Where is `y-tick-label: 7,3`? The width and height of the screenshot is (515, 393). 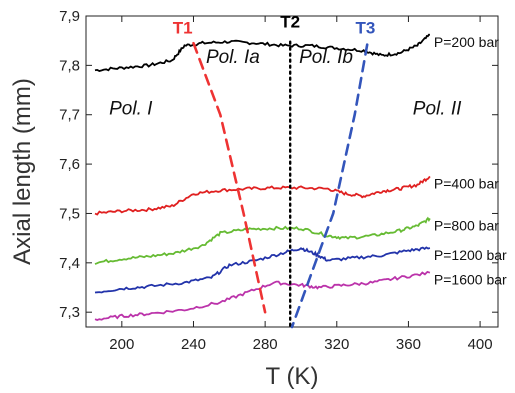
y-tick-label: 7,3 is located at coordinates (69, 312).